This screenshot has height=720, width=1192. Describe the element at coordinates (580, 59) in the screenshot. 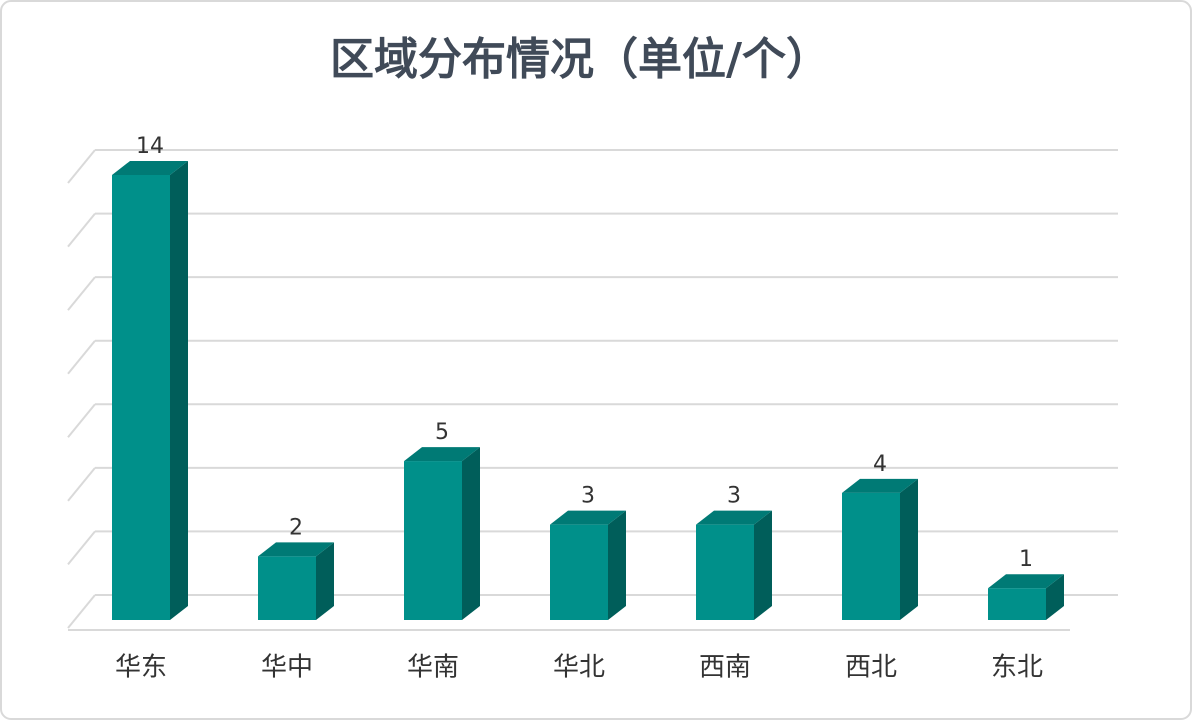

I see `chart-title: 区域分布情况（单位/个）` at that location.